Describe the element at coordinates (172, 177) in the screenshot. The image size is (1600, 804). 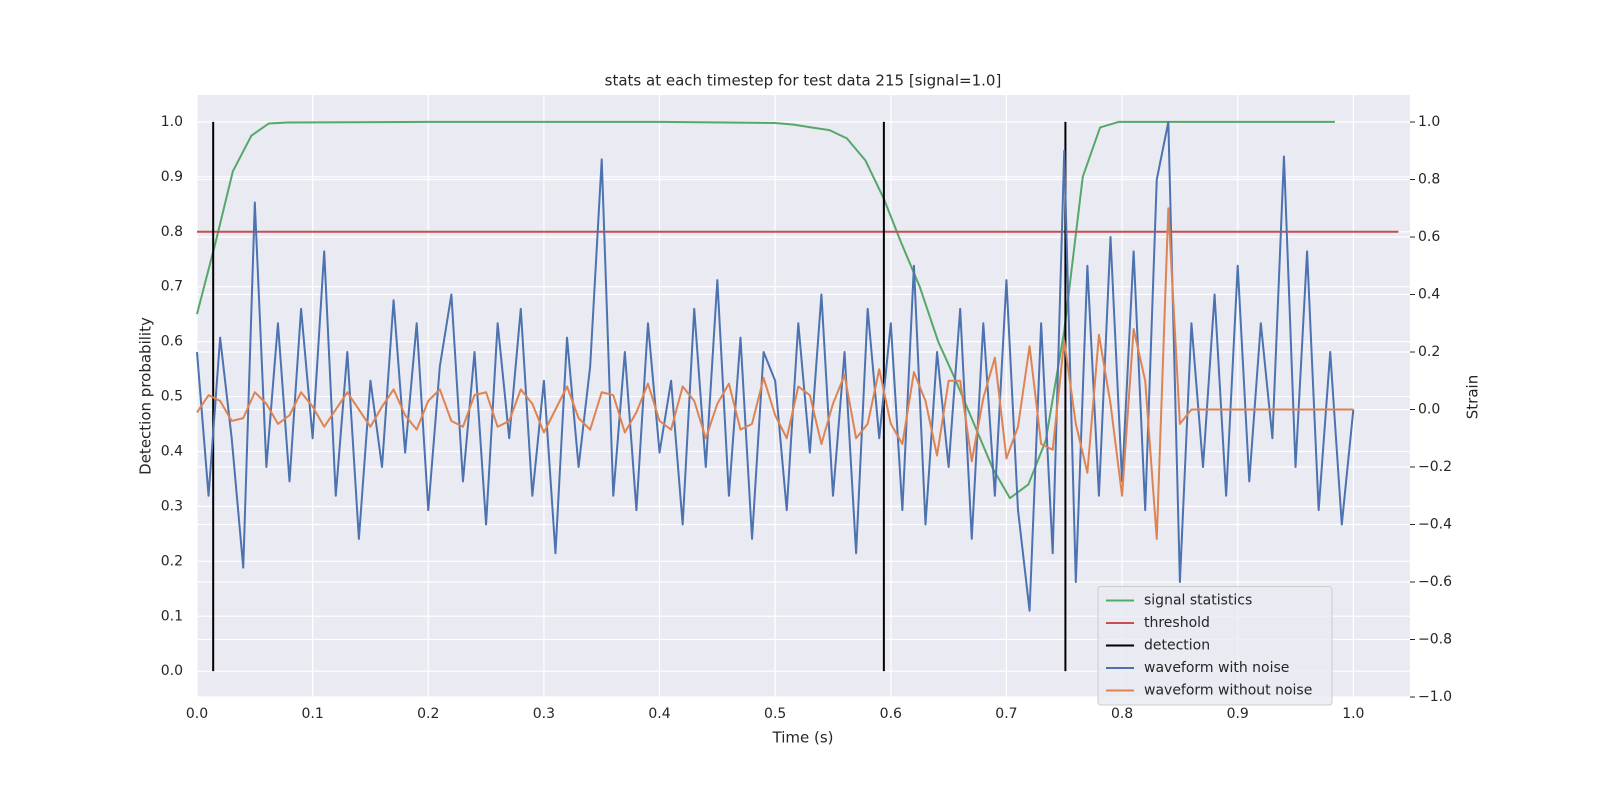
I see `y-tick-label: 0.9` at that location.